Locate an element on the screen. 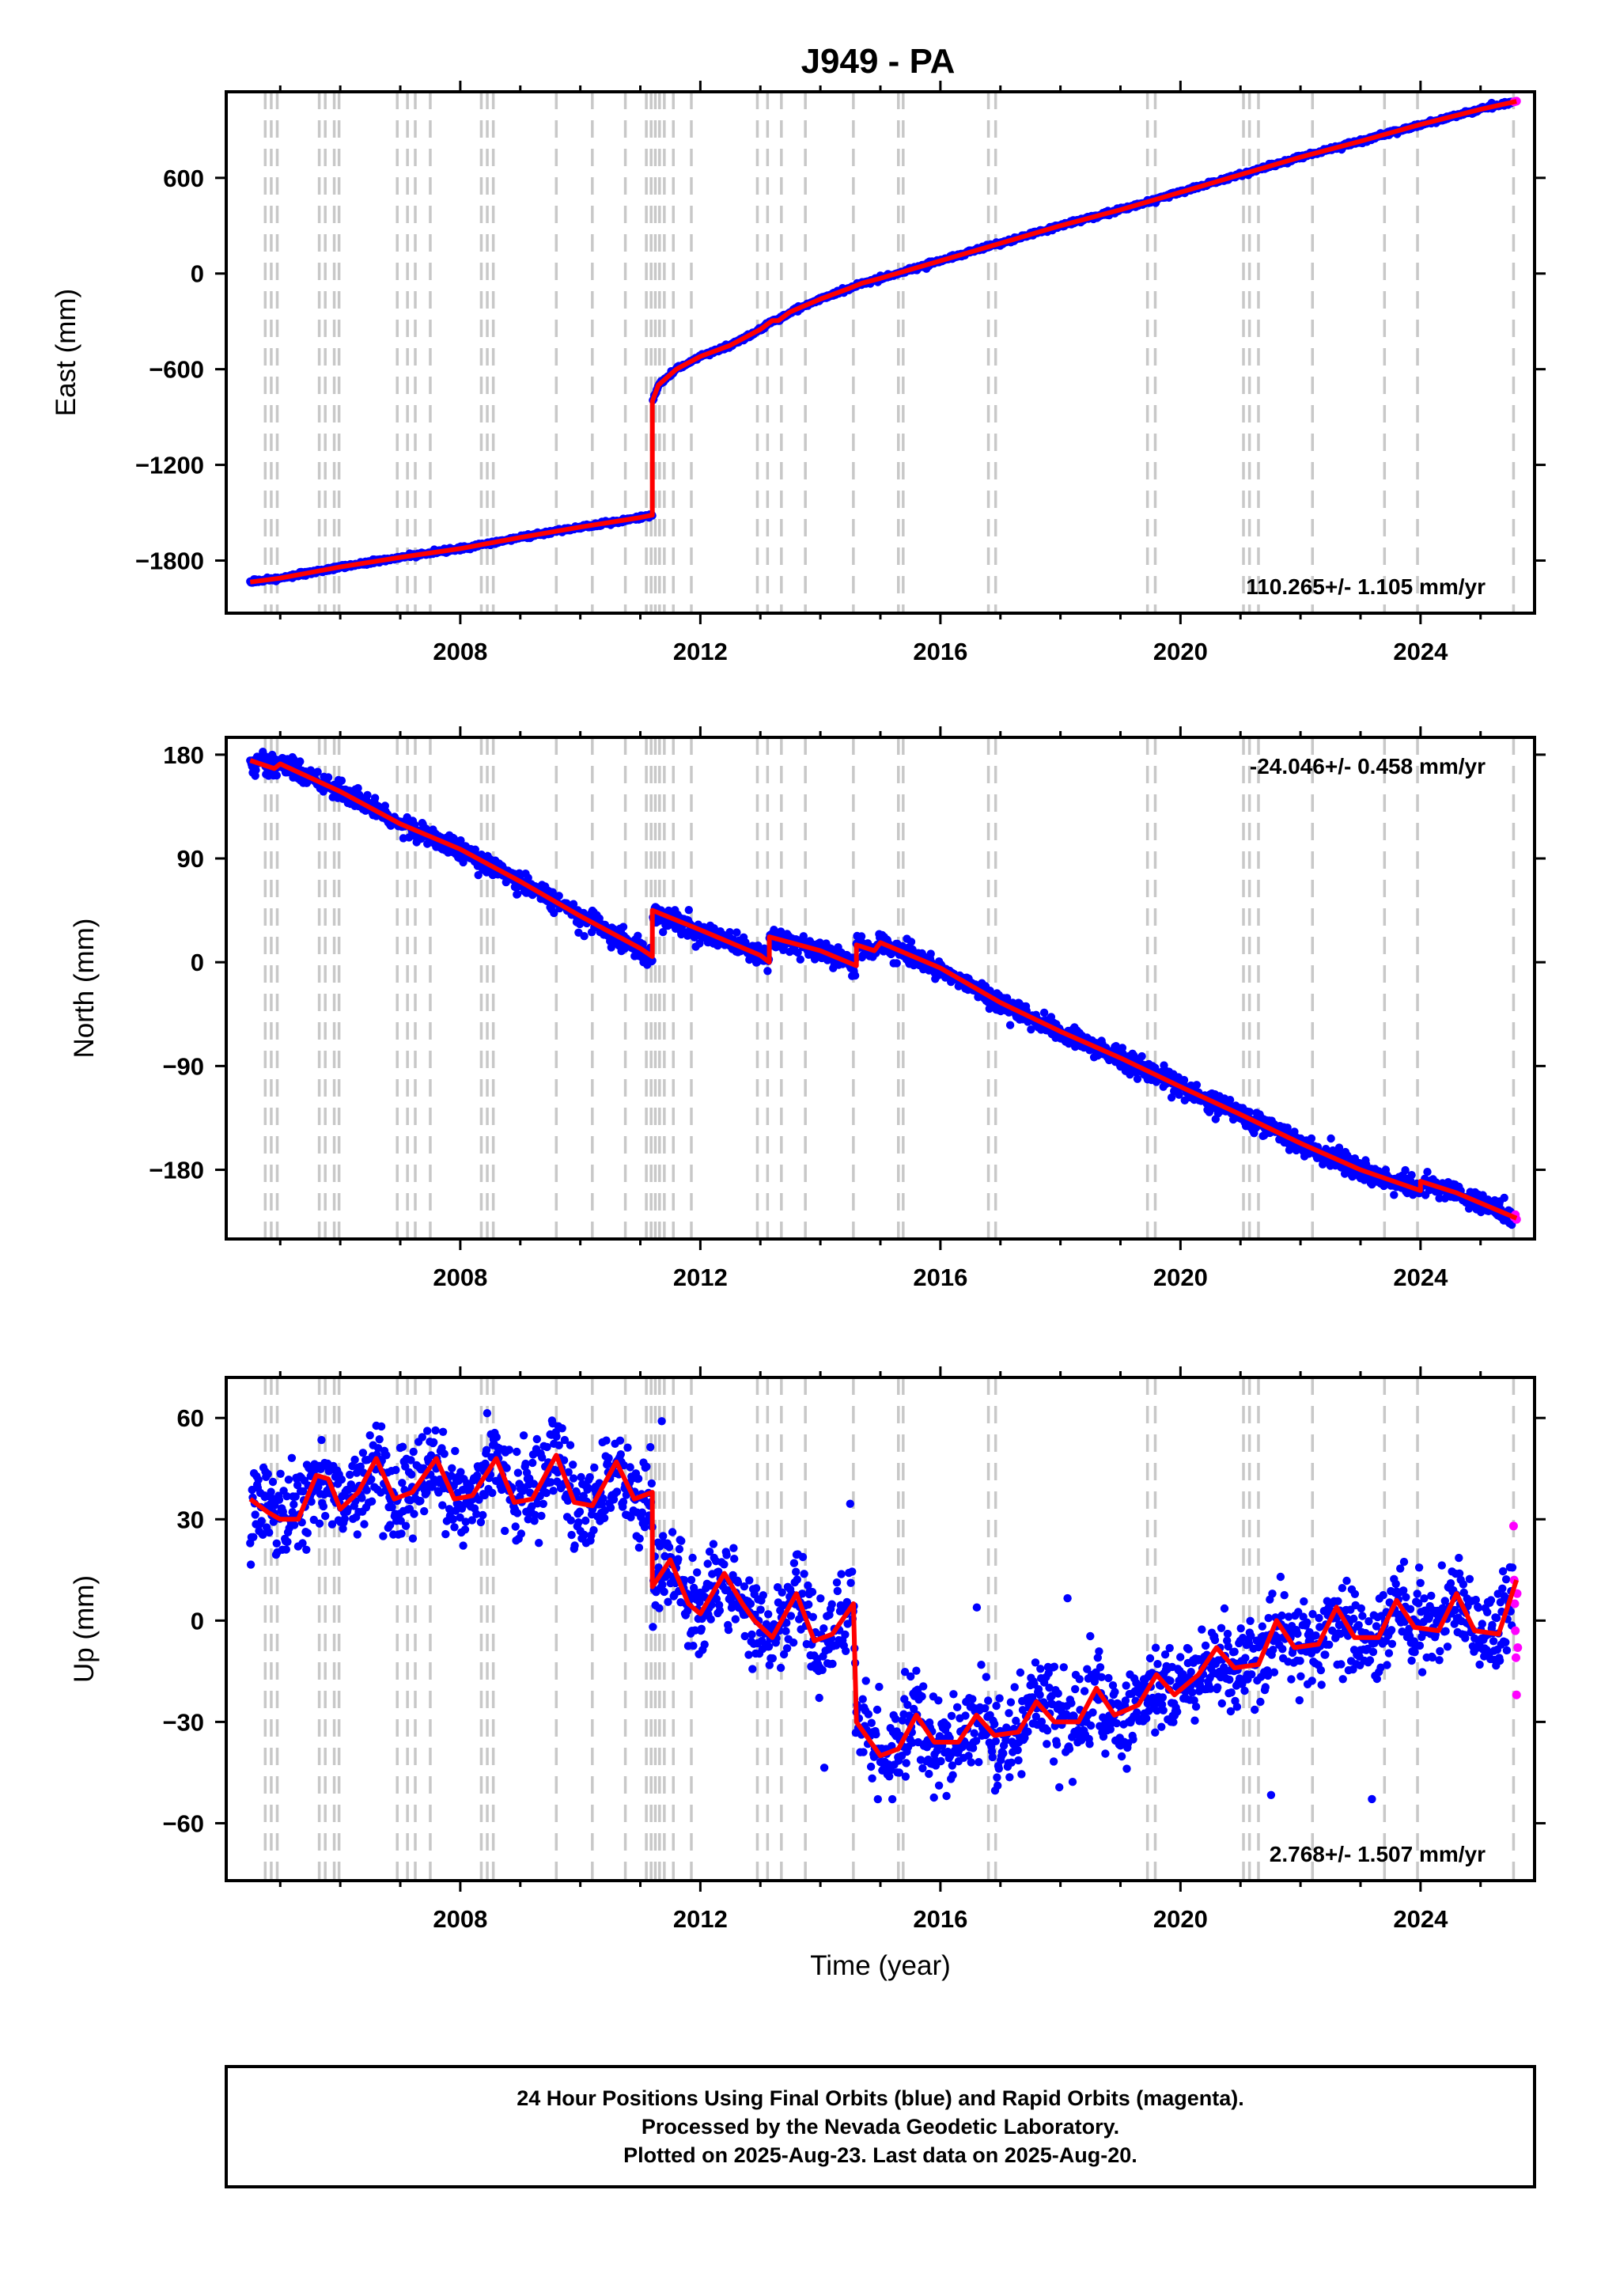  y-tick-label: −180 is located at coordinates (176, 1170).